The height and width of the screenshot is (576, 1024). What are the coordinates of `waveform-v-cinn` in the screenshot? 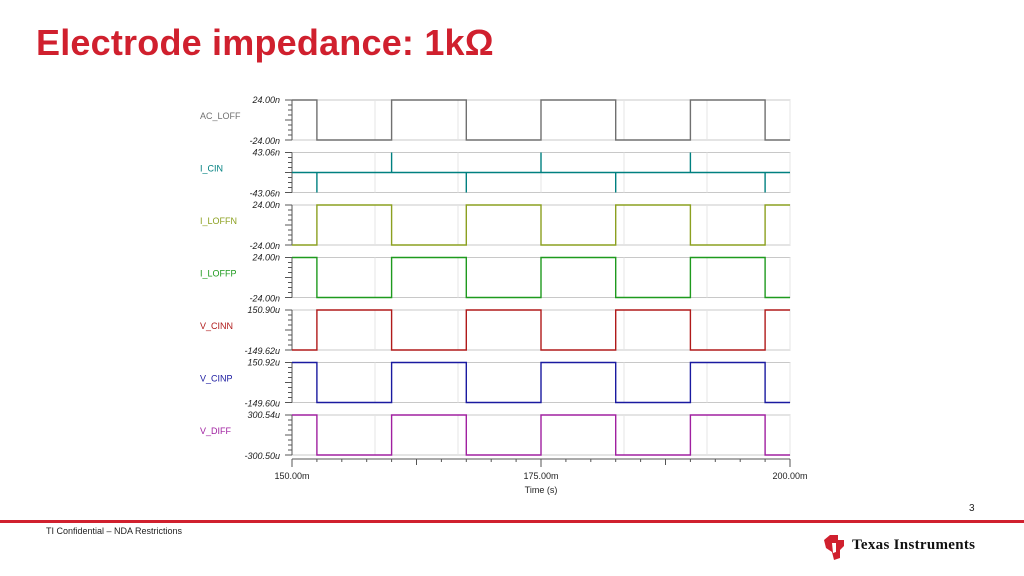 It's located at (541, 330).